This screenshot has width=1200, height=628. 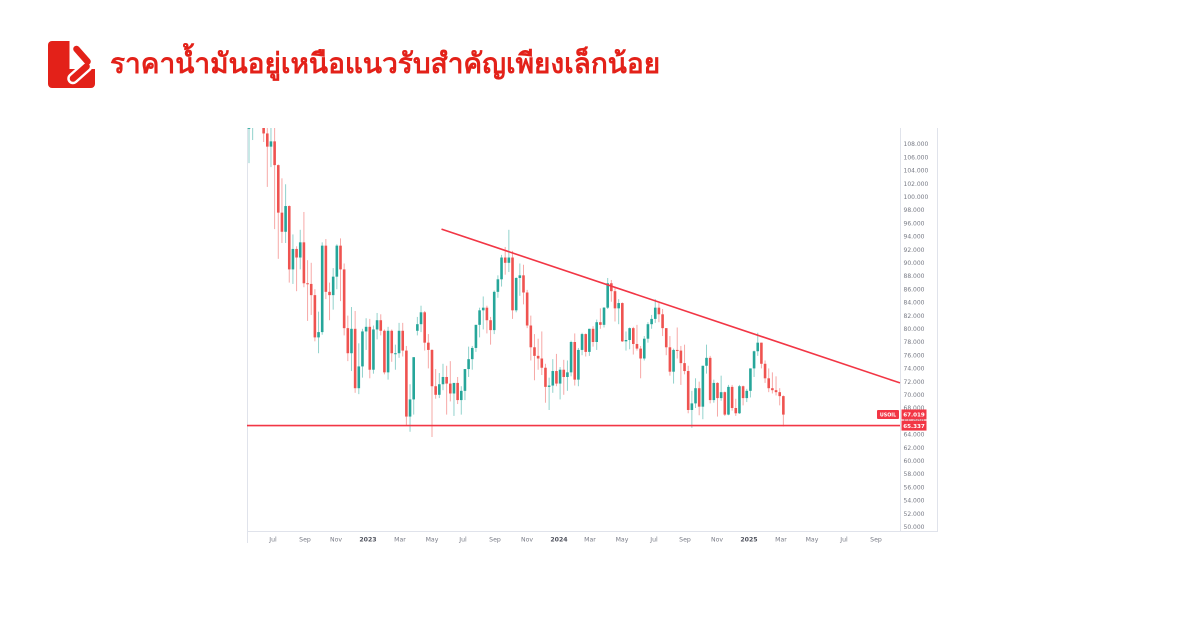 What do you see at coordinates (914, 501) in the screenshot?
I see `price-tick-label: 54.000` at bounding box center [914, 501].